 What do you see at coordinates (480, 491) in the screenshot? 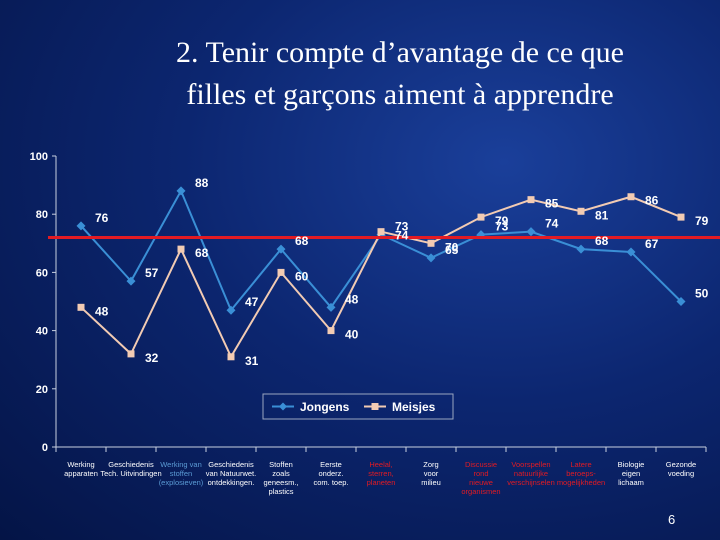
I see `x-category-label-line: organismen` at bounding box center [480, 491].